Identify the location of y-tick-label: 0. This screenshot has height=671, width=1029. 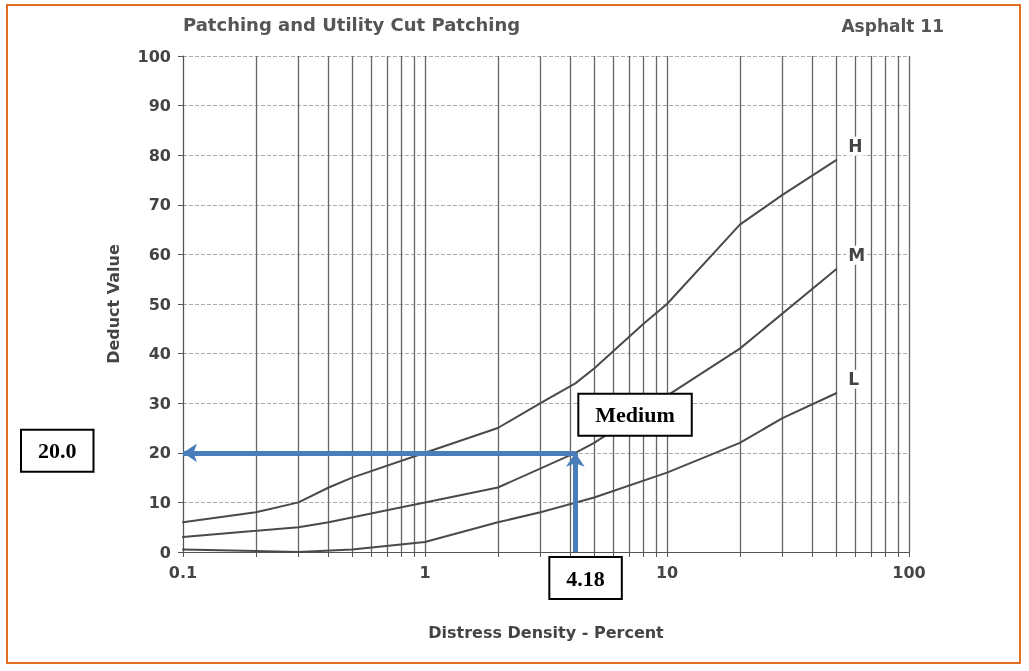
(165, 552).